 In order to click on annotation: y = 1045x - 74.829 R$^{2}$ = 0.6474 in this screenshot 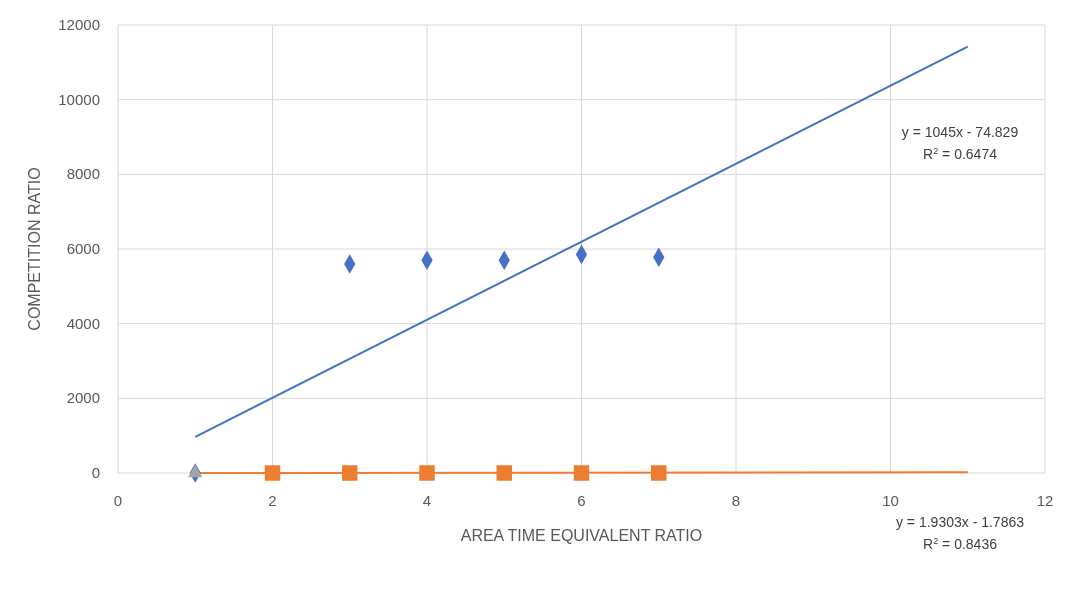, I will do `click(960, 143)`.